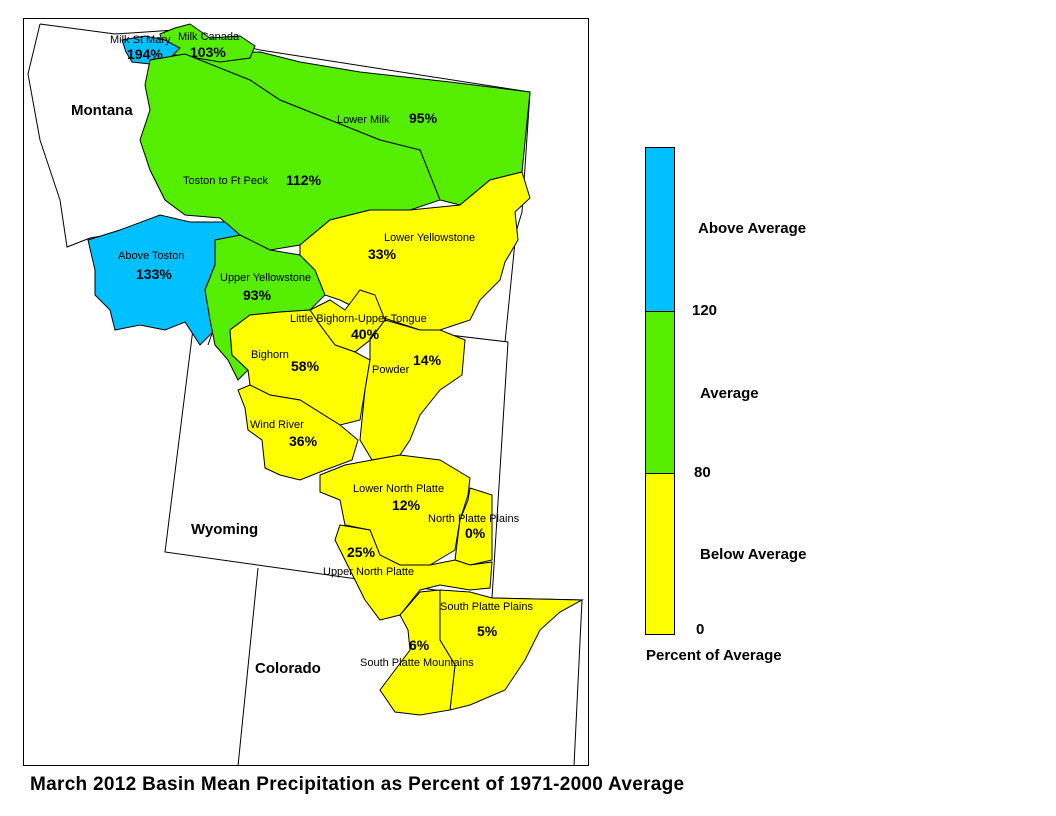 This screenshot has height=816, width=1056. I want to click on basin-label-upper-north-platte: Upper North Platte, so click(368, 572).